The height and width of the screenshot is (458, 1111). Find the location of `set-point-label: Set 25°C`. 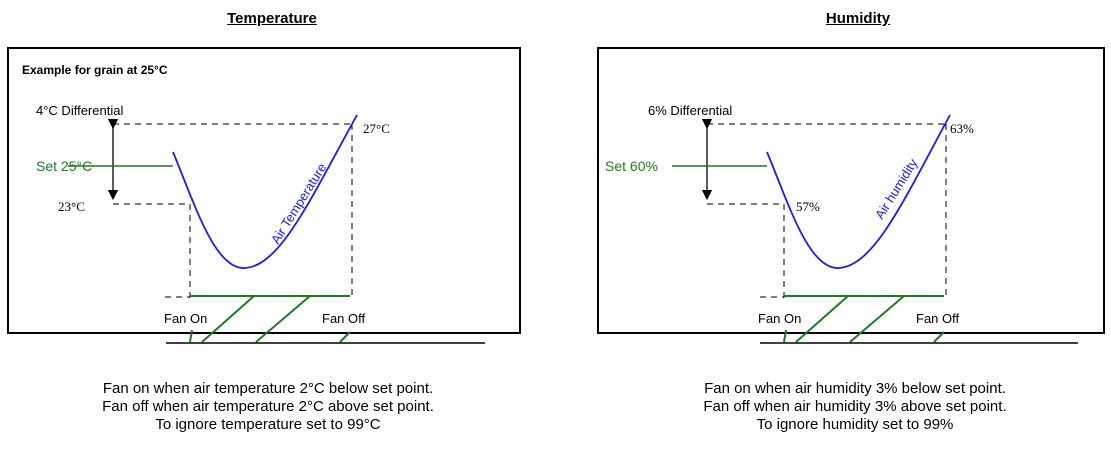

set-point-label: Set 25°C is located at coordinates (64, 166).